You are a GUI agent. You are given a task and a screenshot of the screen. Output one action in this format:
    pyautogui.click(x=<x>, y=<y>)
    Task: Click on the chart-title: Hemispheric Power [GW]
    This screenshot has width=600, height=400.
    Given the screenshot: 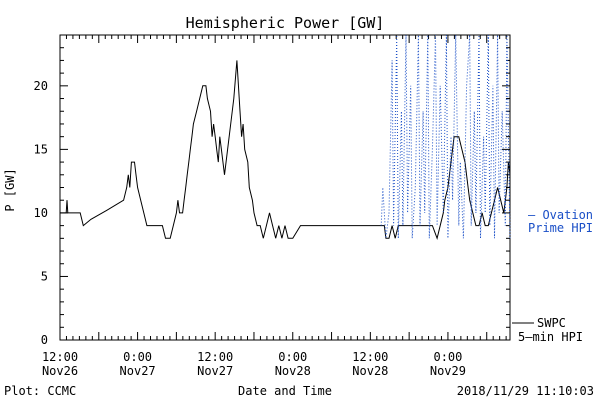 What is the action you would take?
    pyautogui.click(x=285, y=23)
    